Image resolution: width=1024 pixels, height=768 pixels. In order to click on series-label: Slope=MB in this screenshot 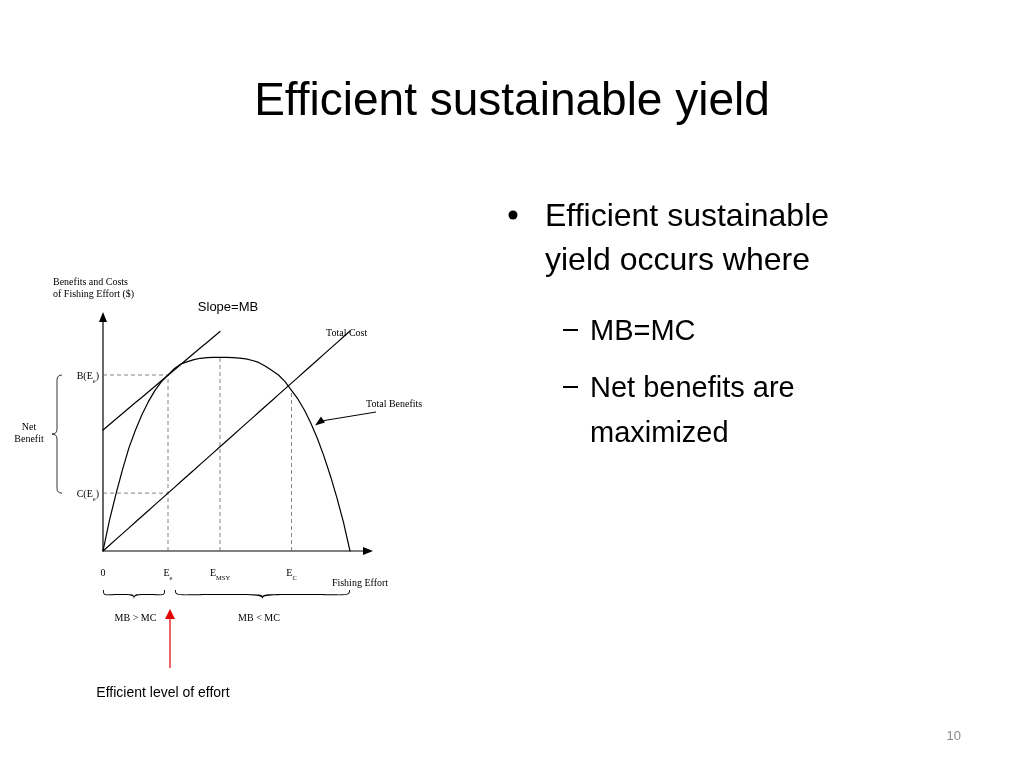, I will do `click(228, 307)`.